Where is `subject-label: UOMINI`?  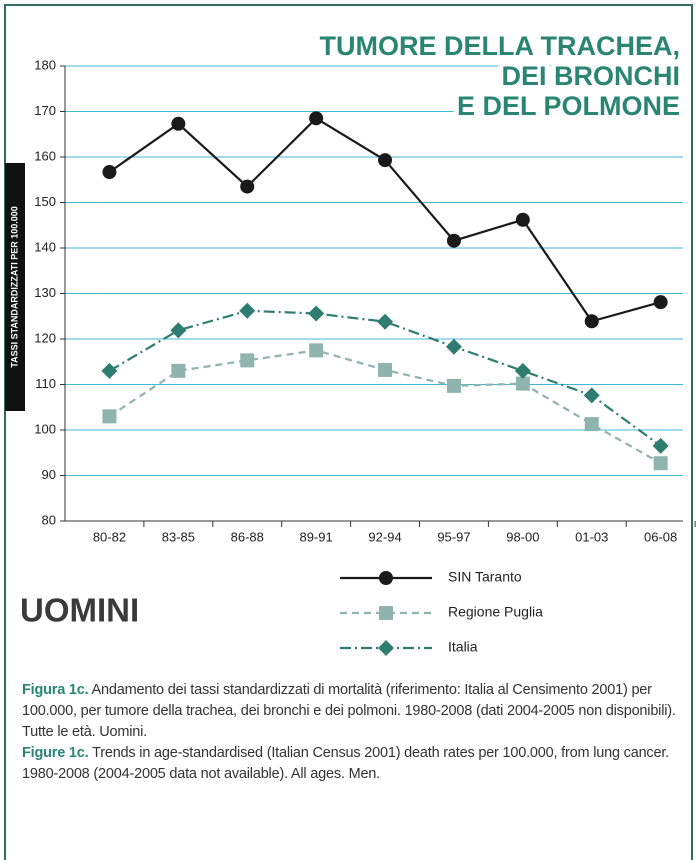 subject-label: UOMINI is located at coordinates (79, 610).